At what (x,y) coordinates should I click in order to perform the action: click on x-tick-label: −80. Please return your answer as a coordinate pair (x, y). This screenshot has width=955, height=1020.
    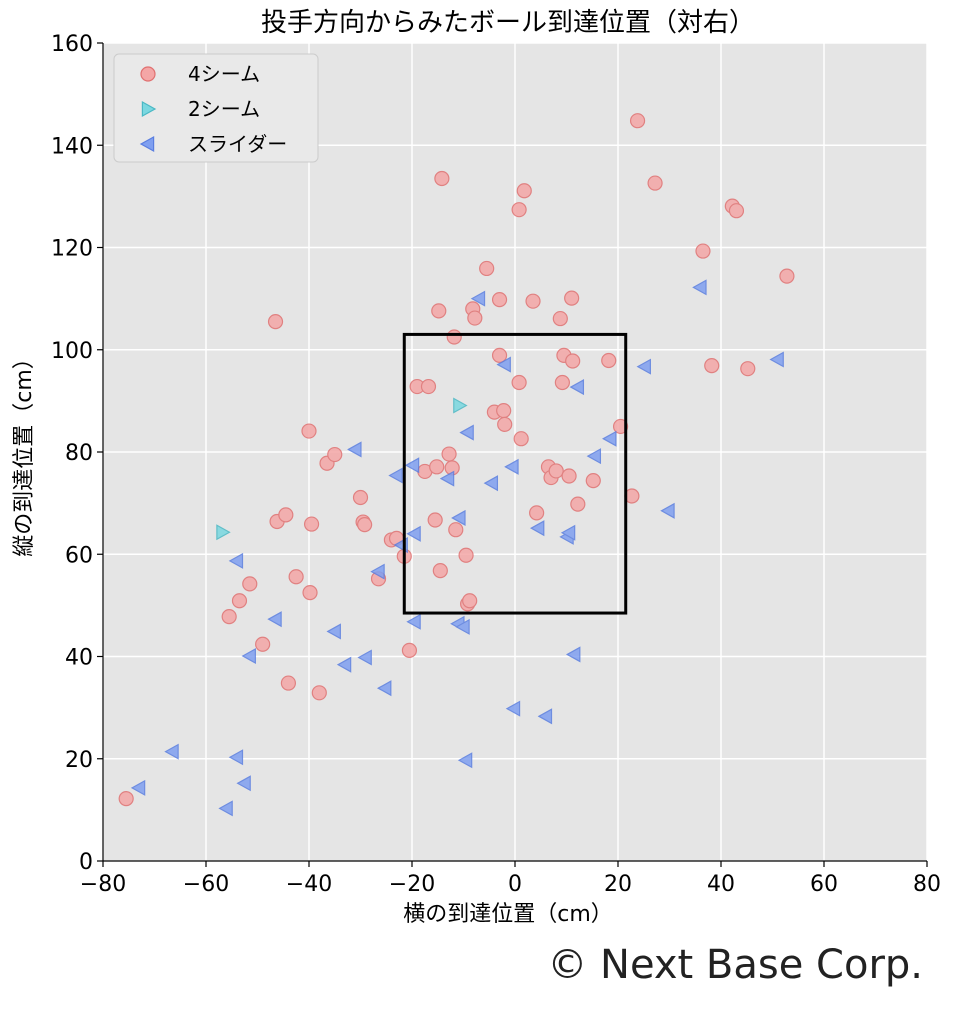
    Looking at the image, I should click on (103, 884).